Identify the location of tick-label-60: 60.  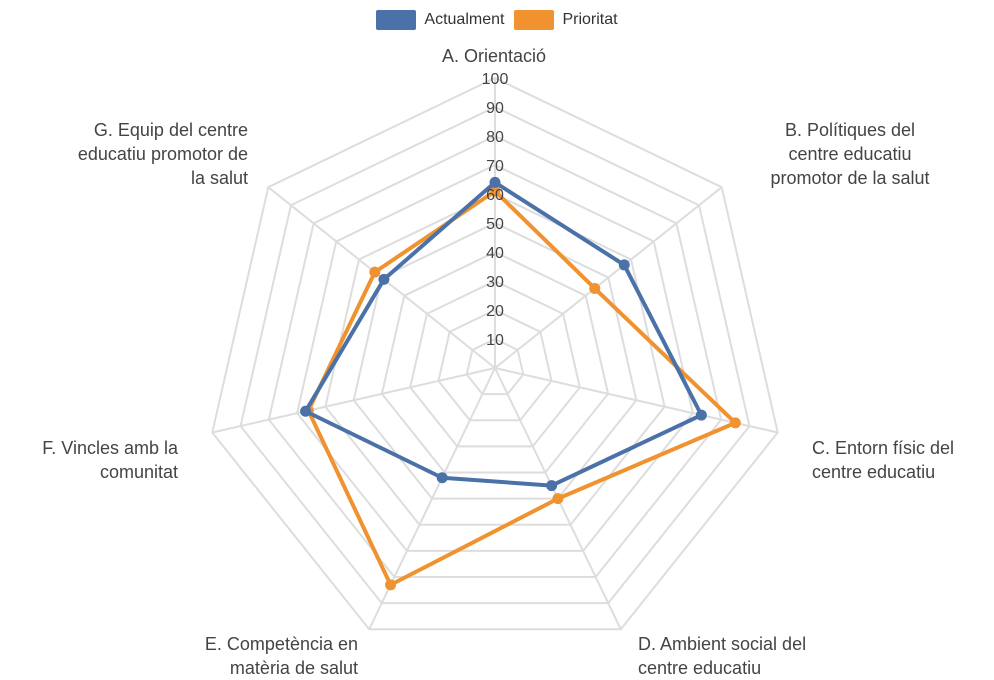
(495, 195).